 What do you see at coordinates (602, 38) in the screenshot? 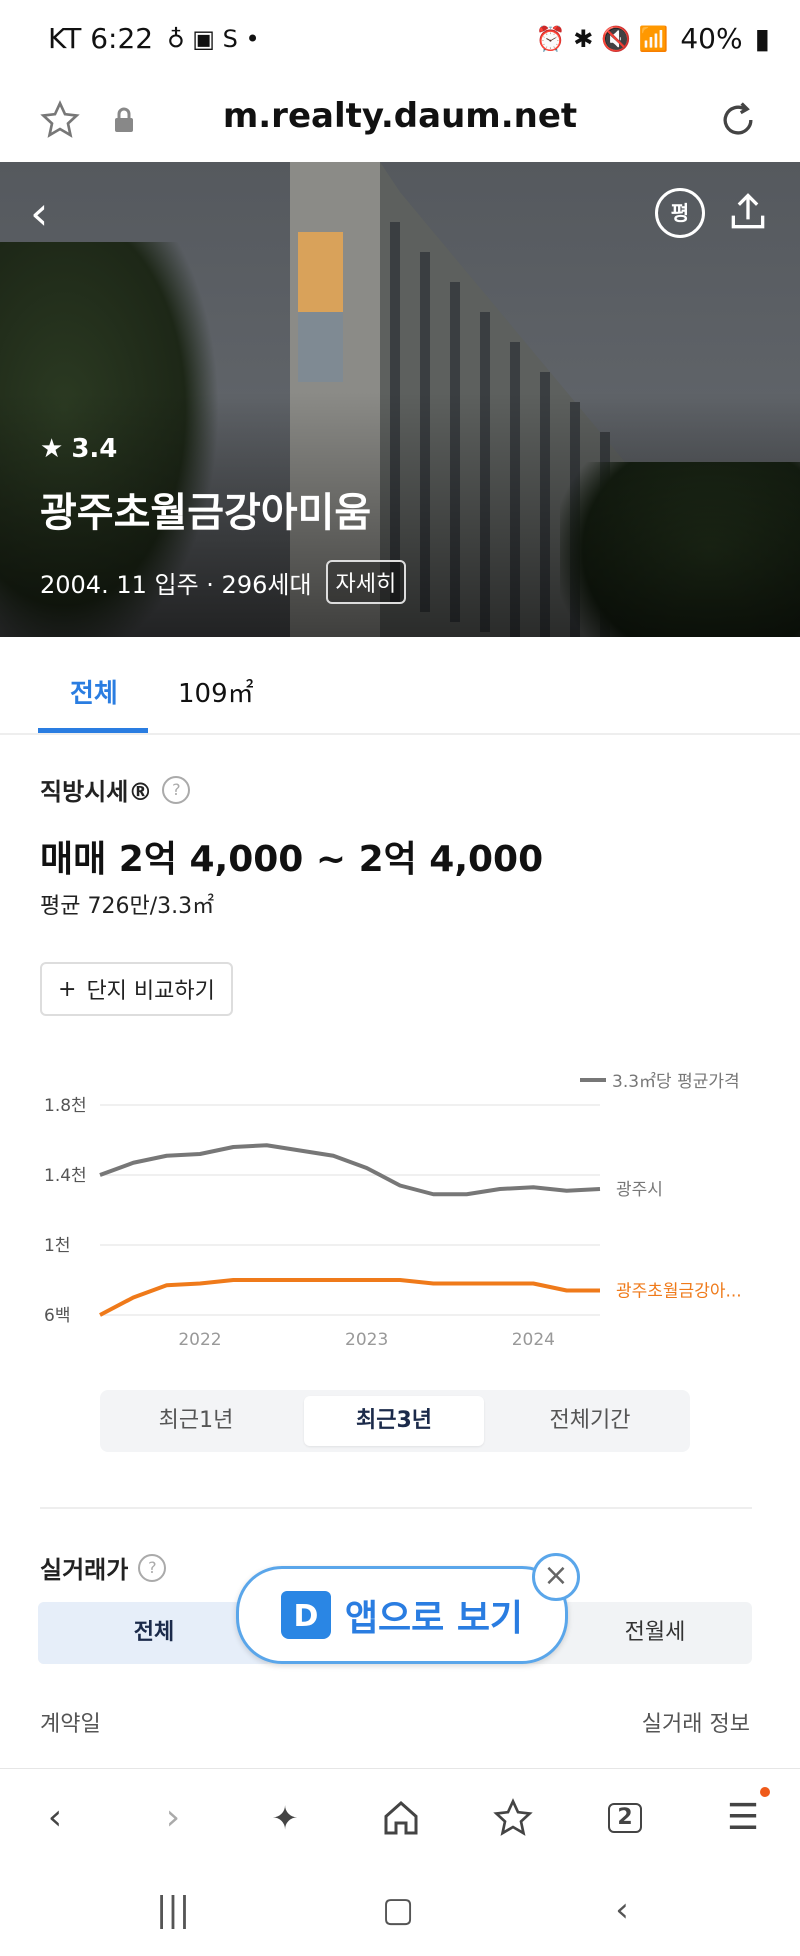
I see `system-icons: ⏰ ✱ 🔇 📶` at bounding box center [602, 38].